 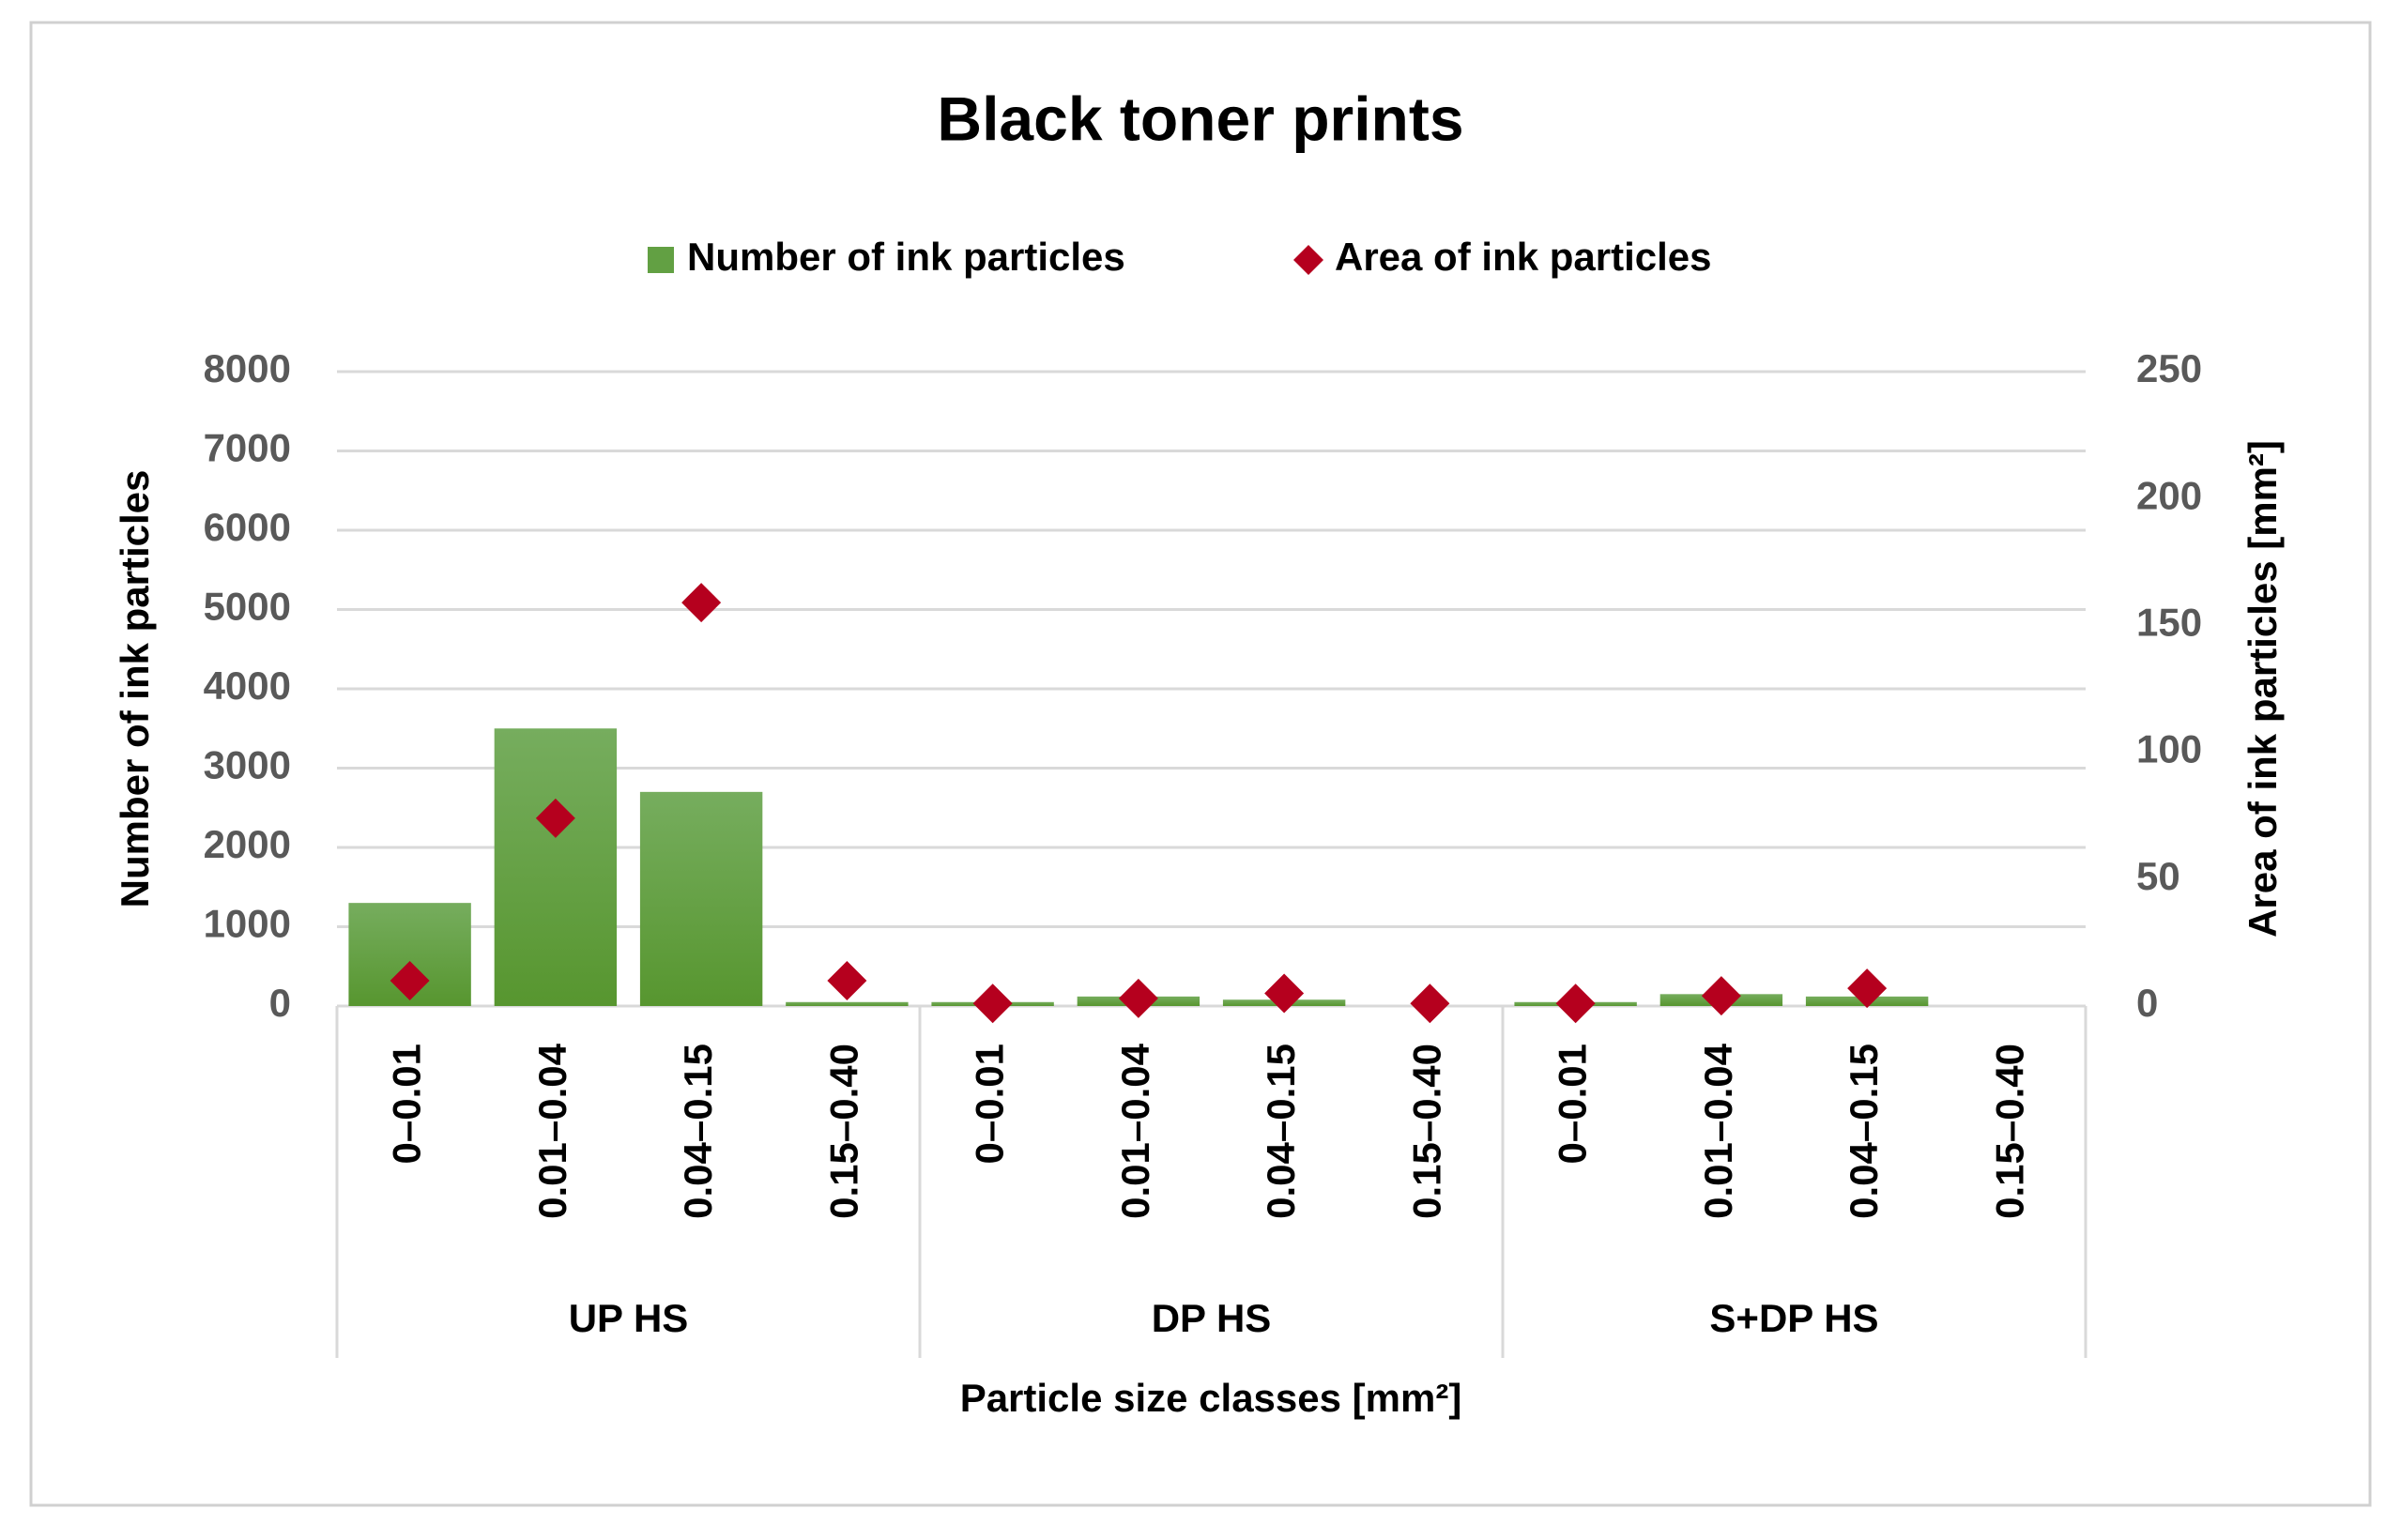 What do you see at coordinates (247, 527) in the screenshot?
I see `y-tick-label: 6000` at bounding box center [247, 527].